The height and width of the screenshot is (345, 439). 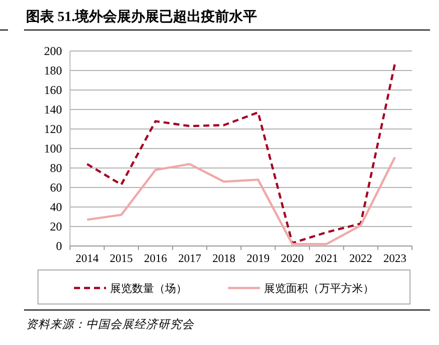 I want to click on x-tick-label: 2020, so click(x=292, y=259).